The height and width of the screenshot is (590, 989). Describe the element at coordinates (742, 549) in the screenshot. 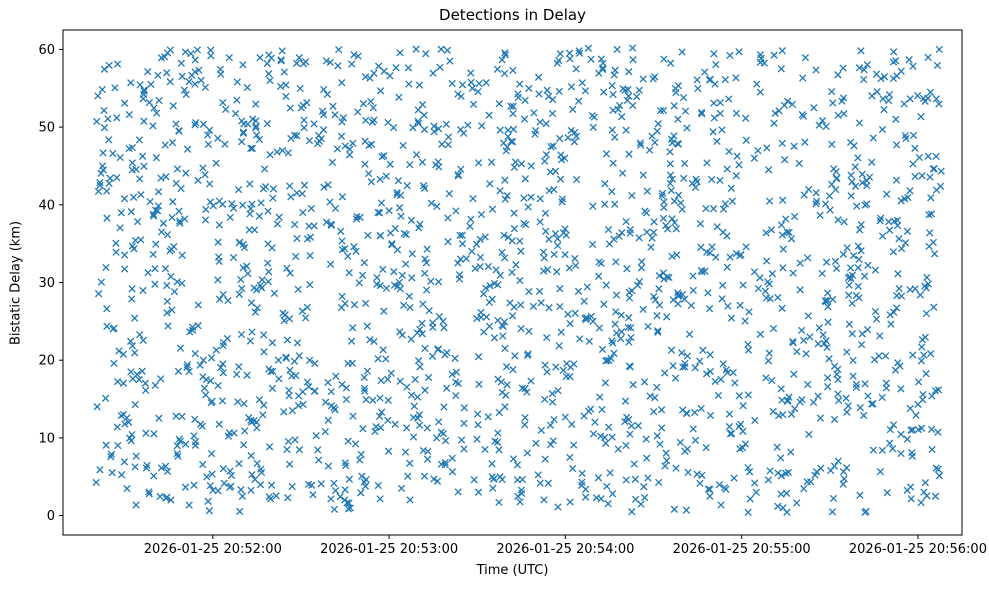

I see `x-tick-label: 2026-01-25 20:55:00` at that location.